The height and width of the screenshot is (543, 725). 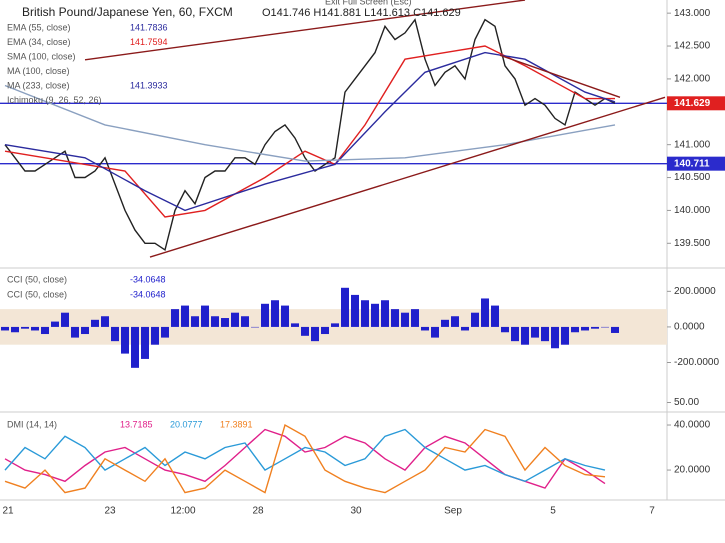 What do you see at coordinates (37, 279) in the screenshot?
I see `legend-name: CCI (50, close)` at bounding box center [37, 279].